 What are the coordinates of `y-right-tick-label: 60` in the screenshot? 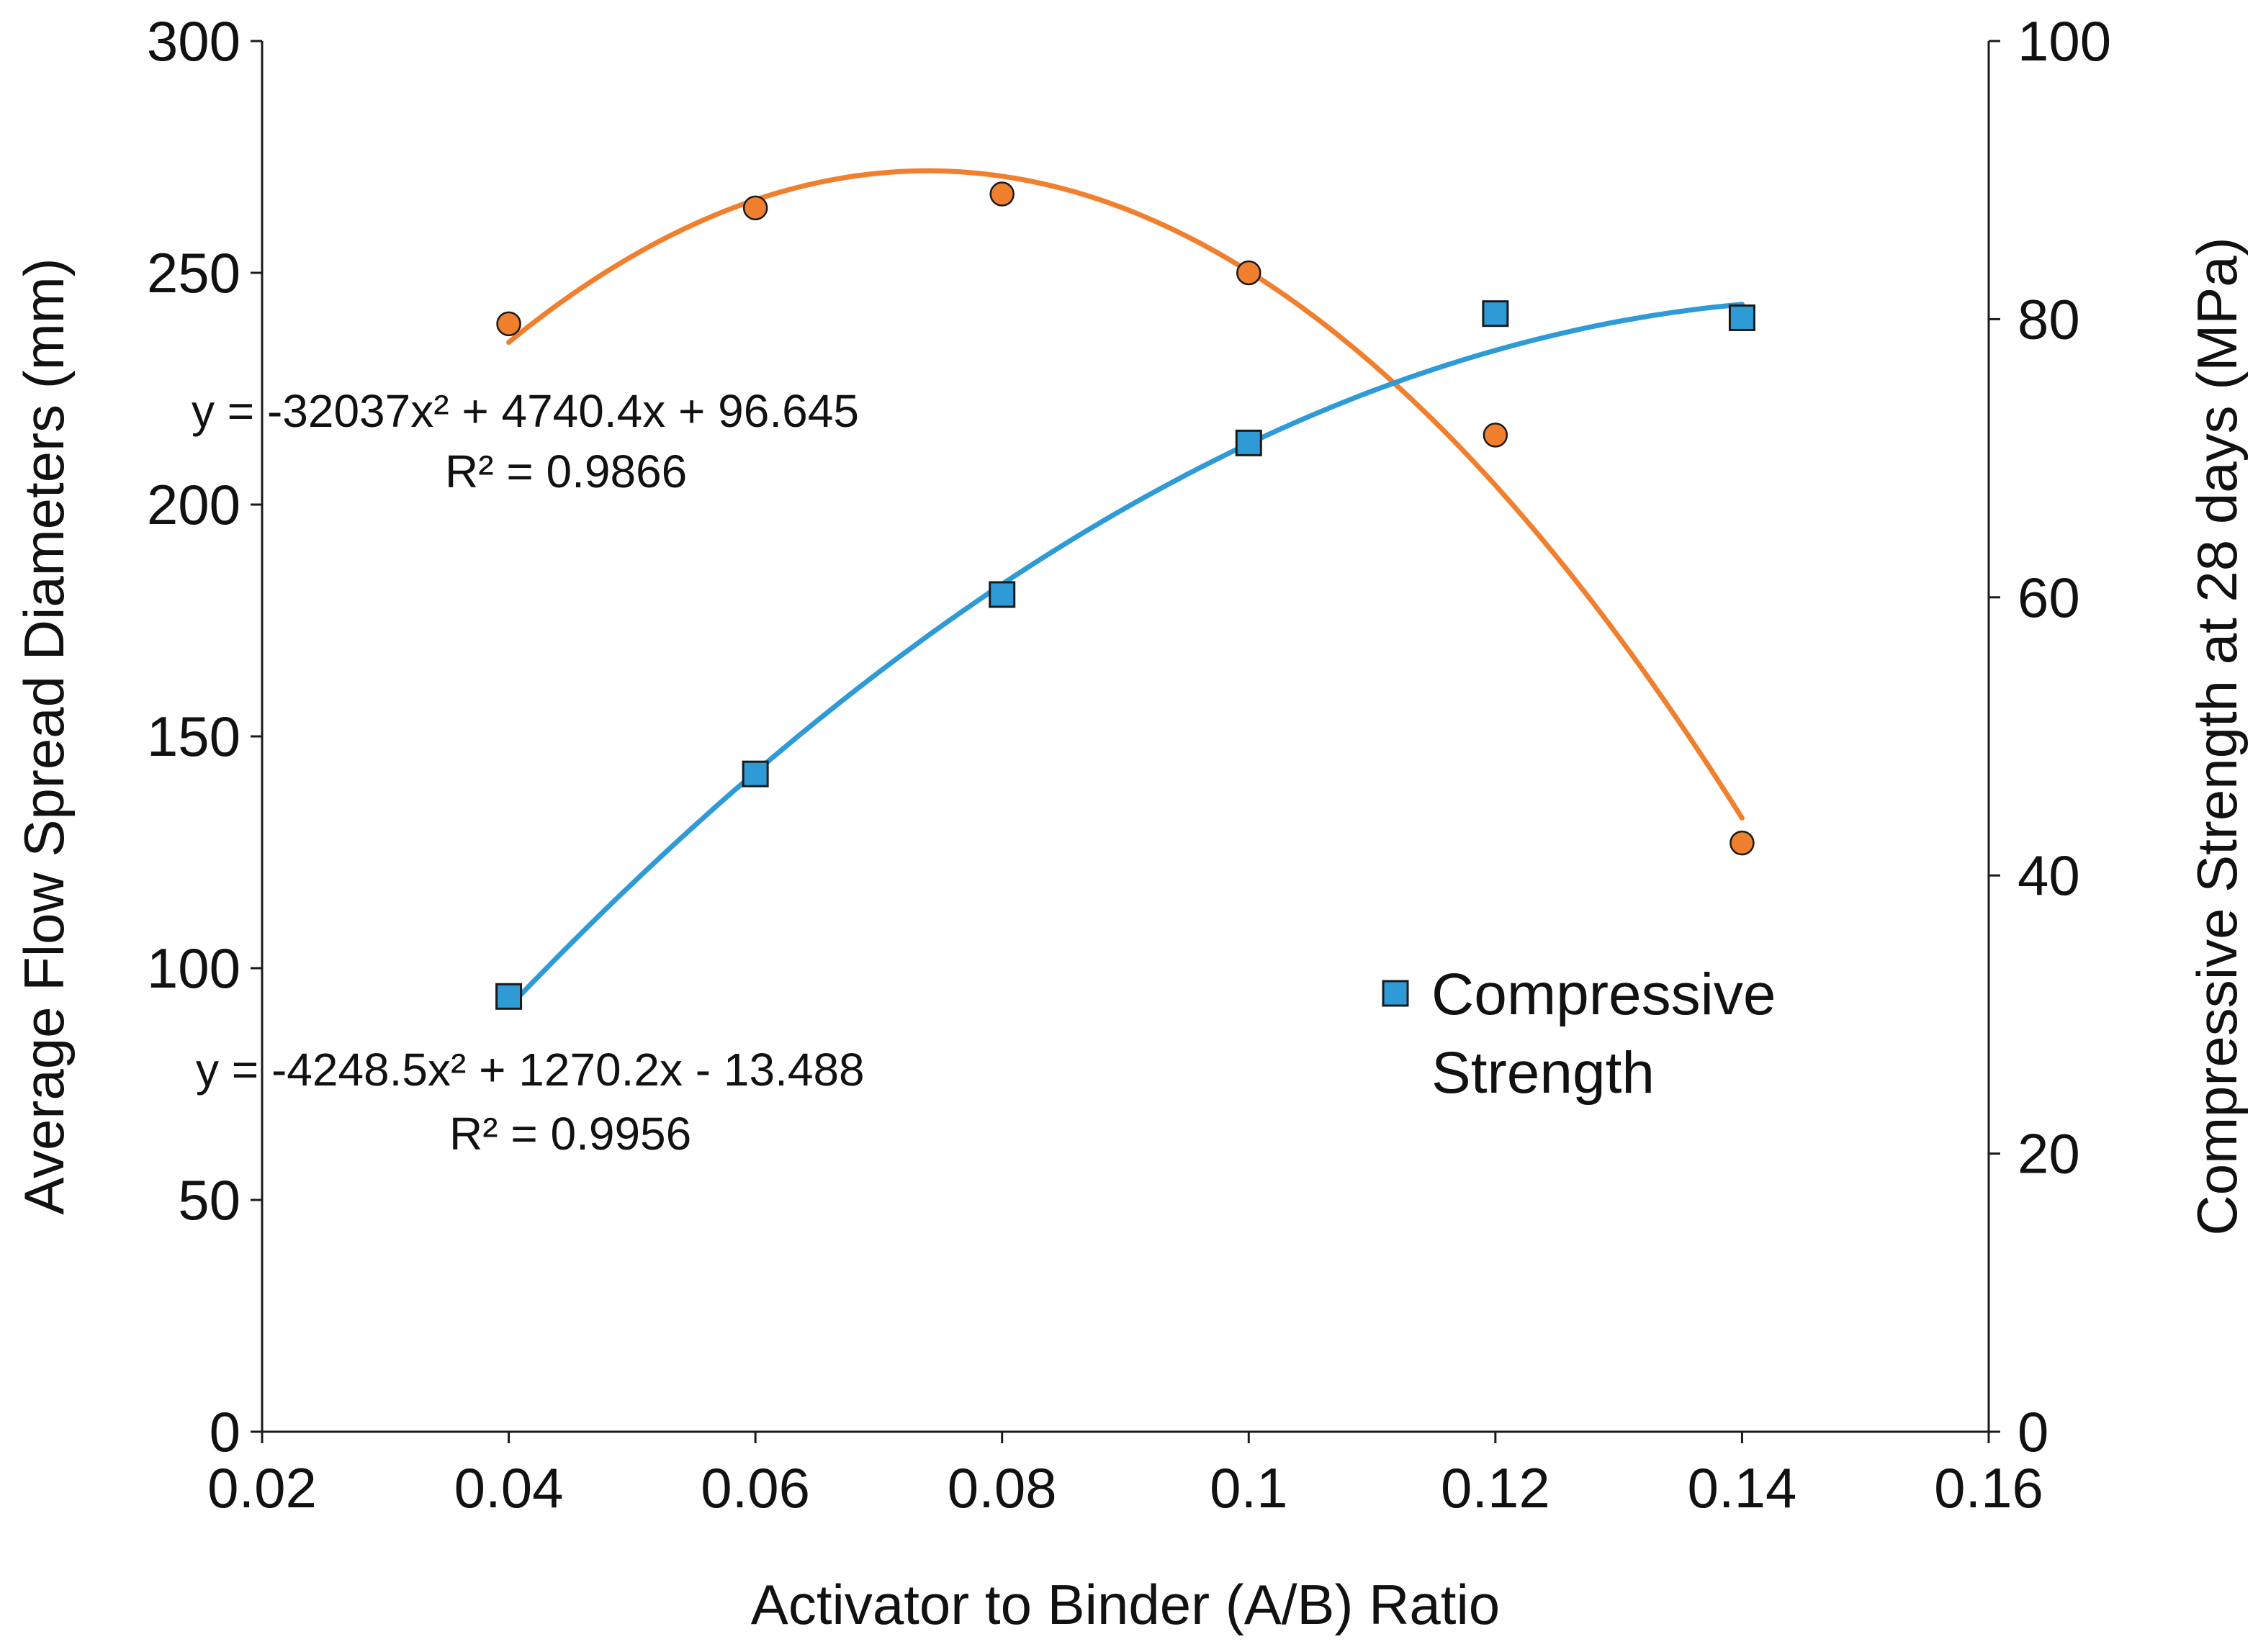 It's located at (2049, 597).